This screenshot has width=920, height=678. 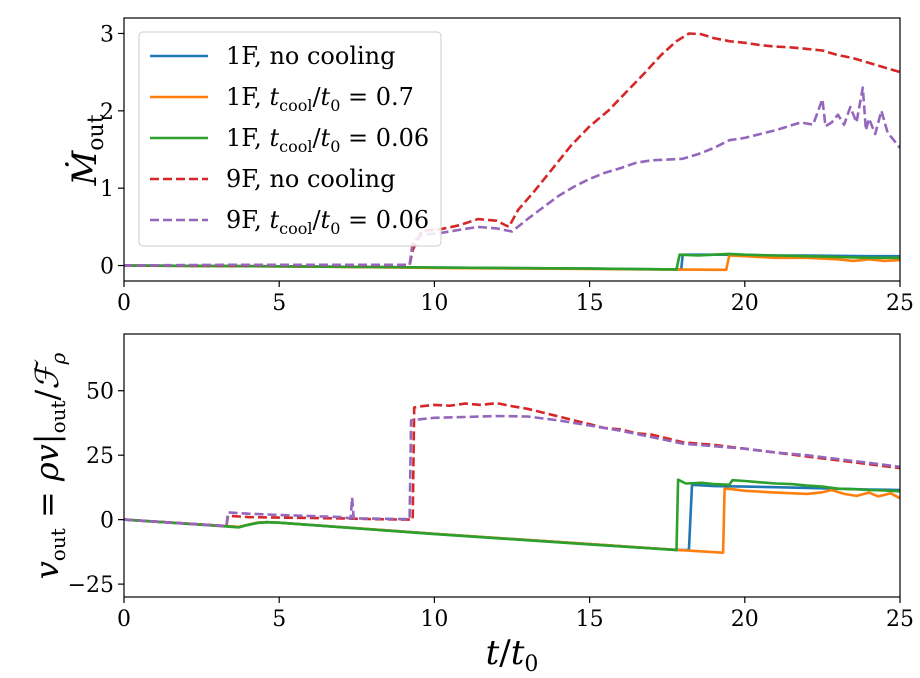 What do you see at coordinates (100, 456) in the screenshot?
I see `y-tick-label: 25` at bounding box center [100, 456].